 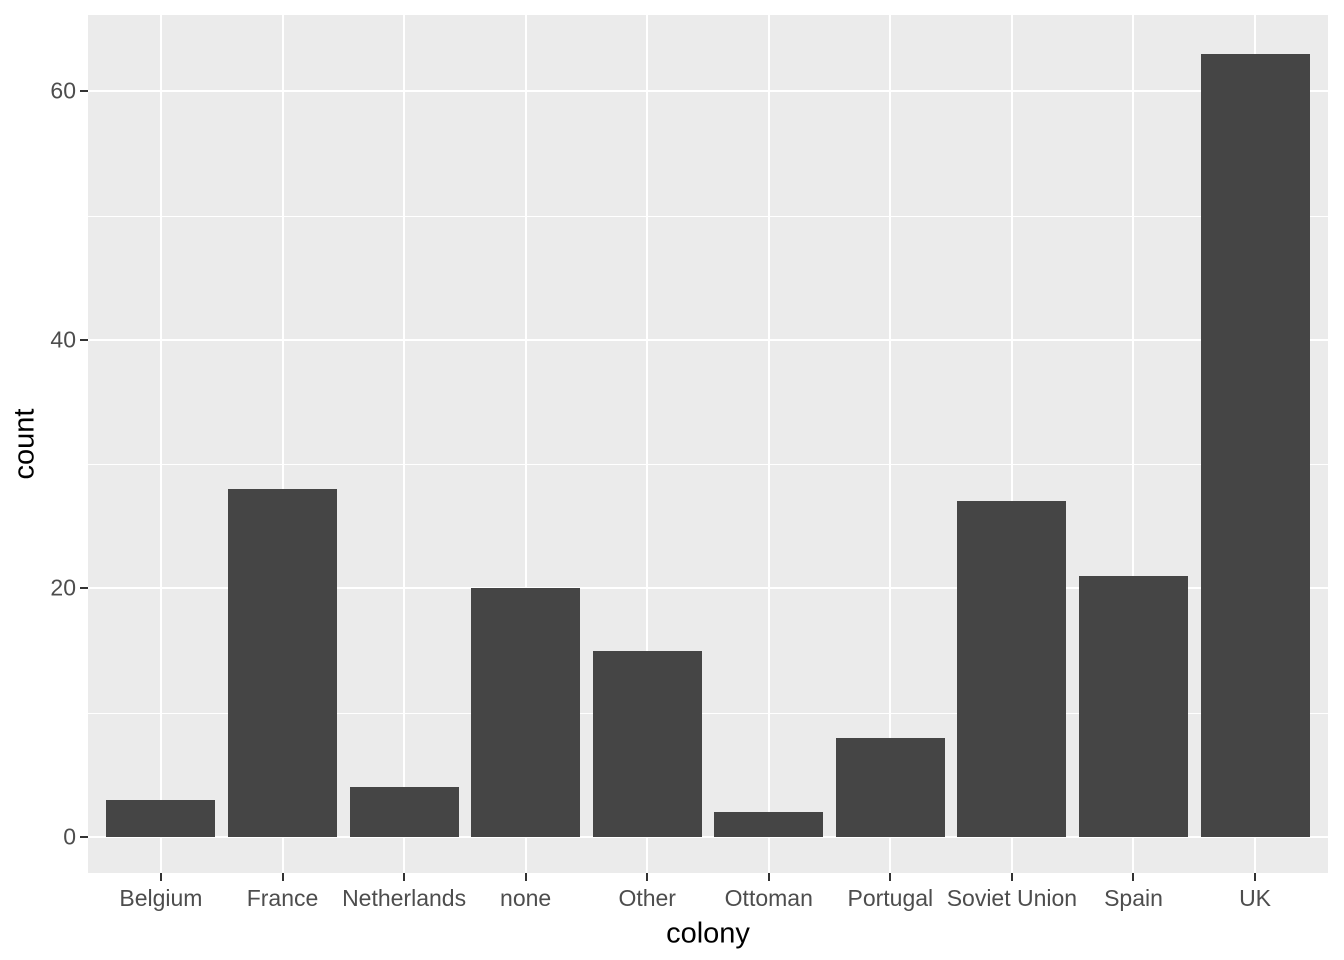 I want to click on x-tick-label: UK, so click(x=1255, y=898).